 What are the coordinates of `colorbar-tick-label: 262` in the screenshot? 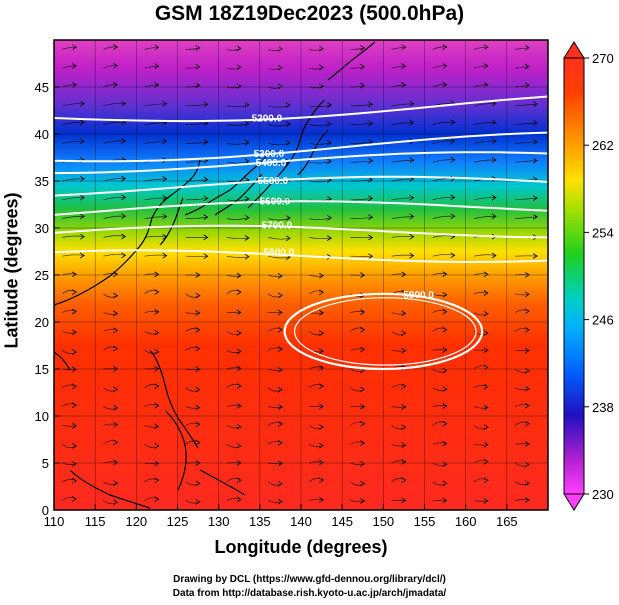 It's located at (603, 145).